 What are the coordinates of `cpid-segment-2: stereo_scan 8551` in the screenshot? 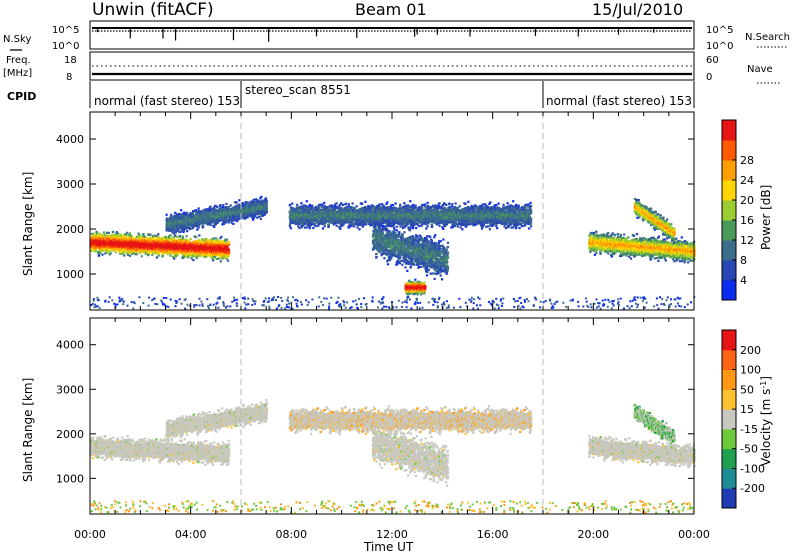 It's located at (298, 90).